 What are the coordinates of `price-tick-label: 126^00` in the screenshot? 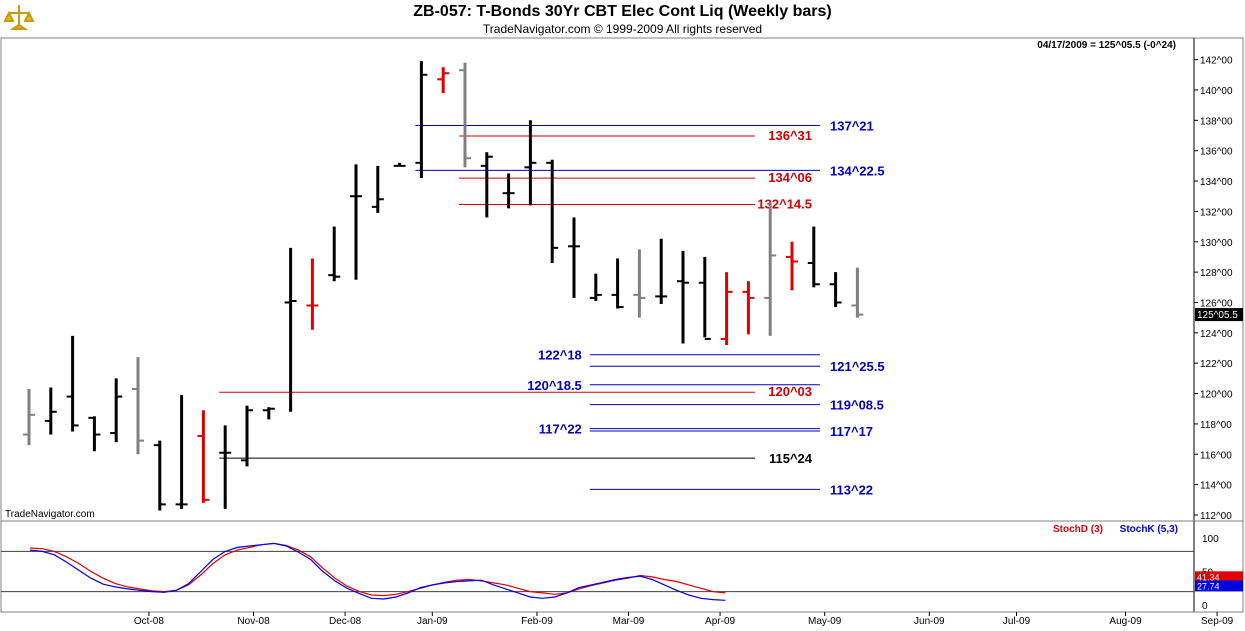 It's located at (1216, 303).